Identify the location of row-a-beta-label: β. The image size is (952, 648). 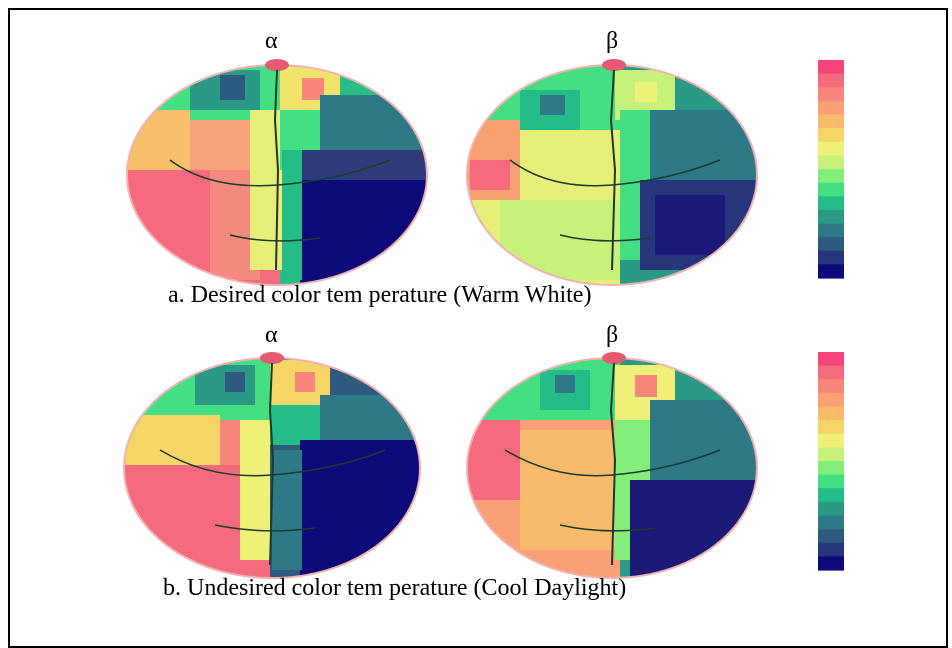
(612, 41).